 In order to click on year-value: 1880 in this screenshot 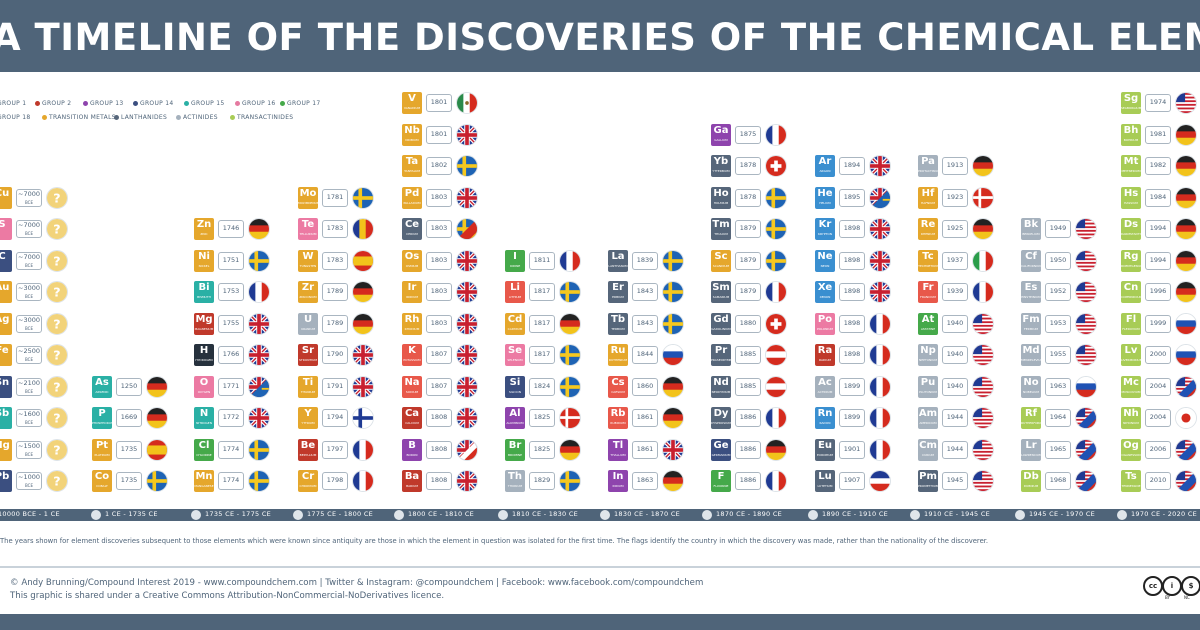, I will do `click(748, 322)`.